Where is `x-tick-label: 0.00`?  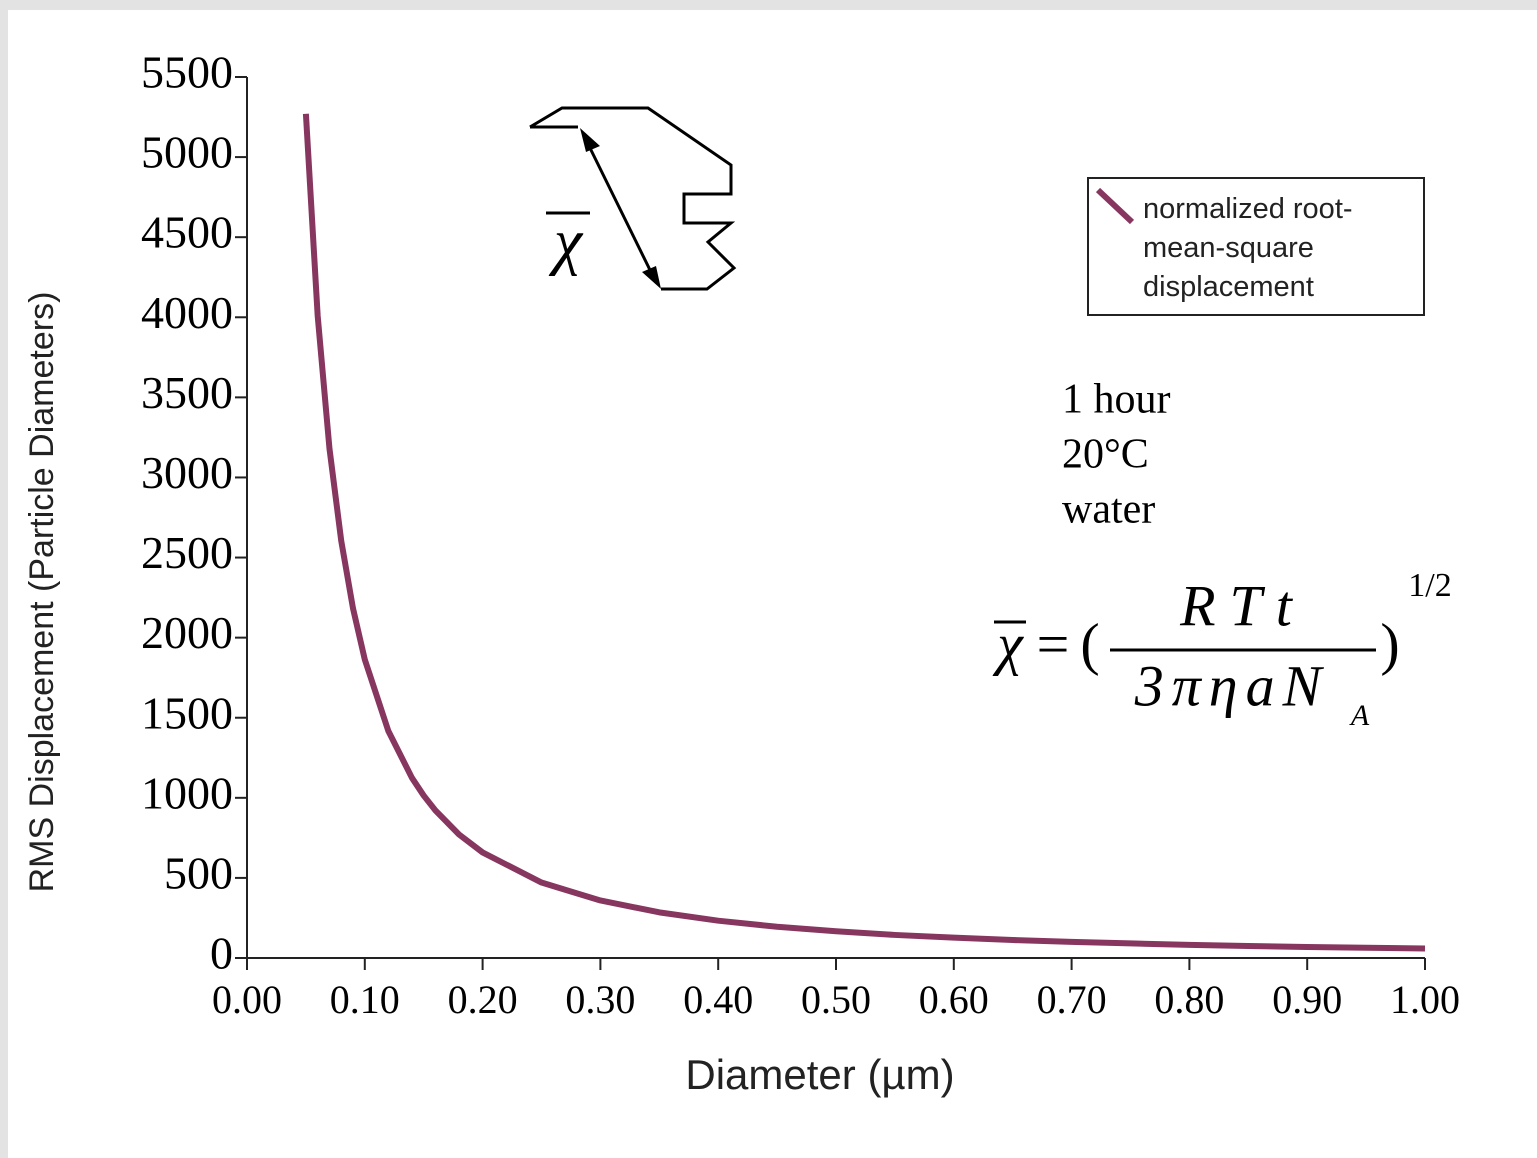
x-tick-label: 0.00 is located at coordinates (247, 999).